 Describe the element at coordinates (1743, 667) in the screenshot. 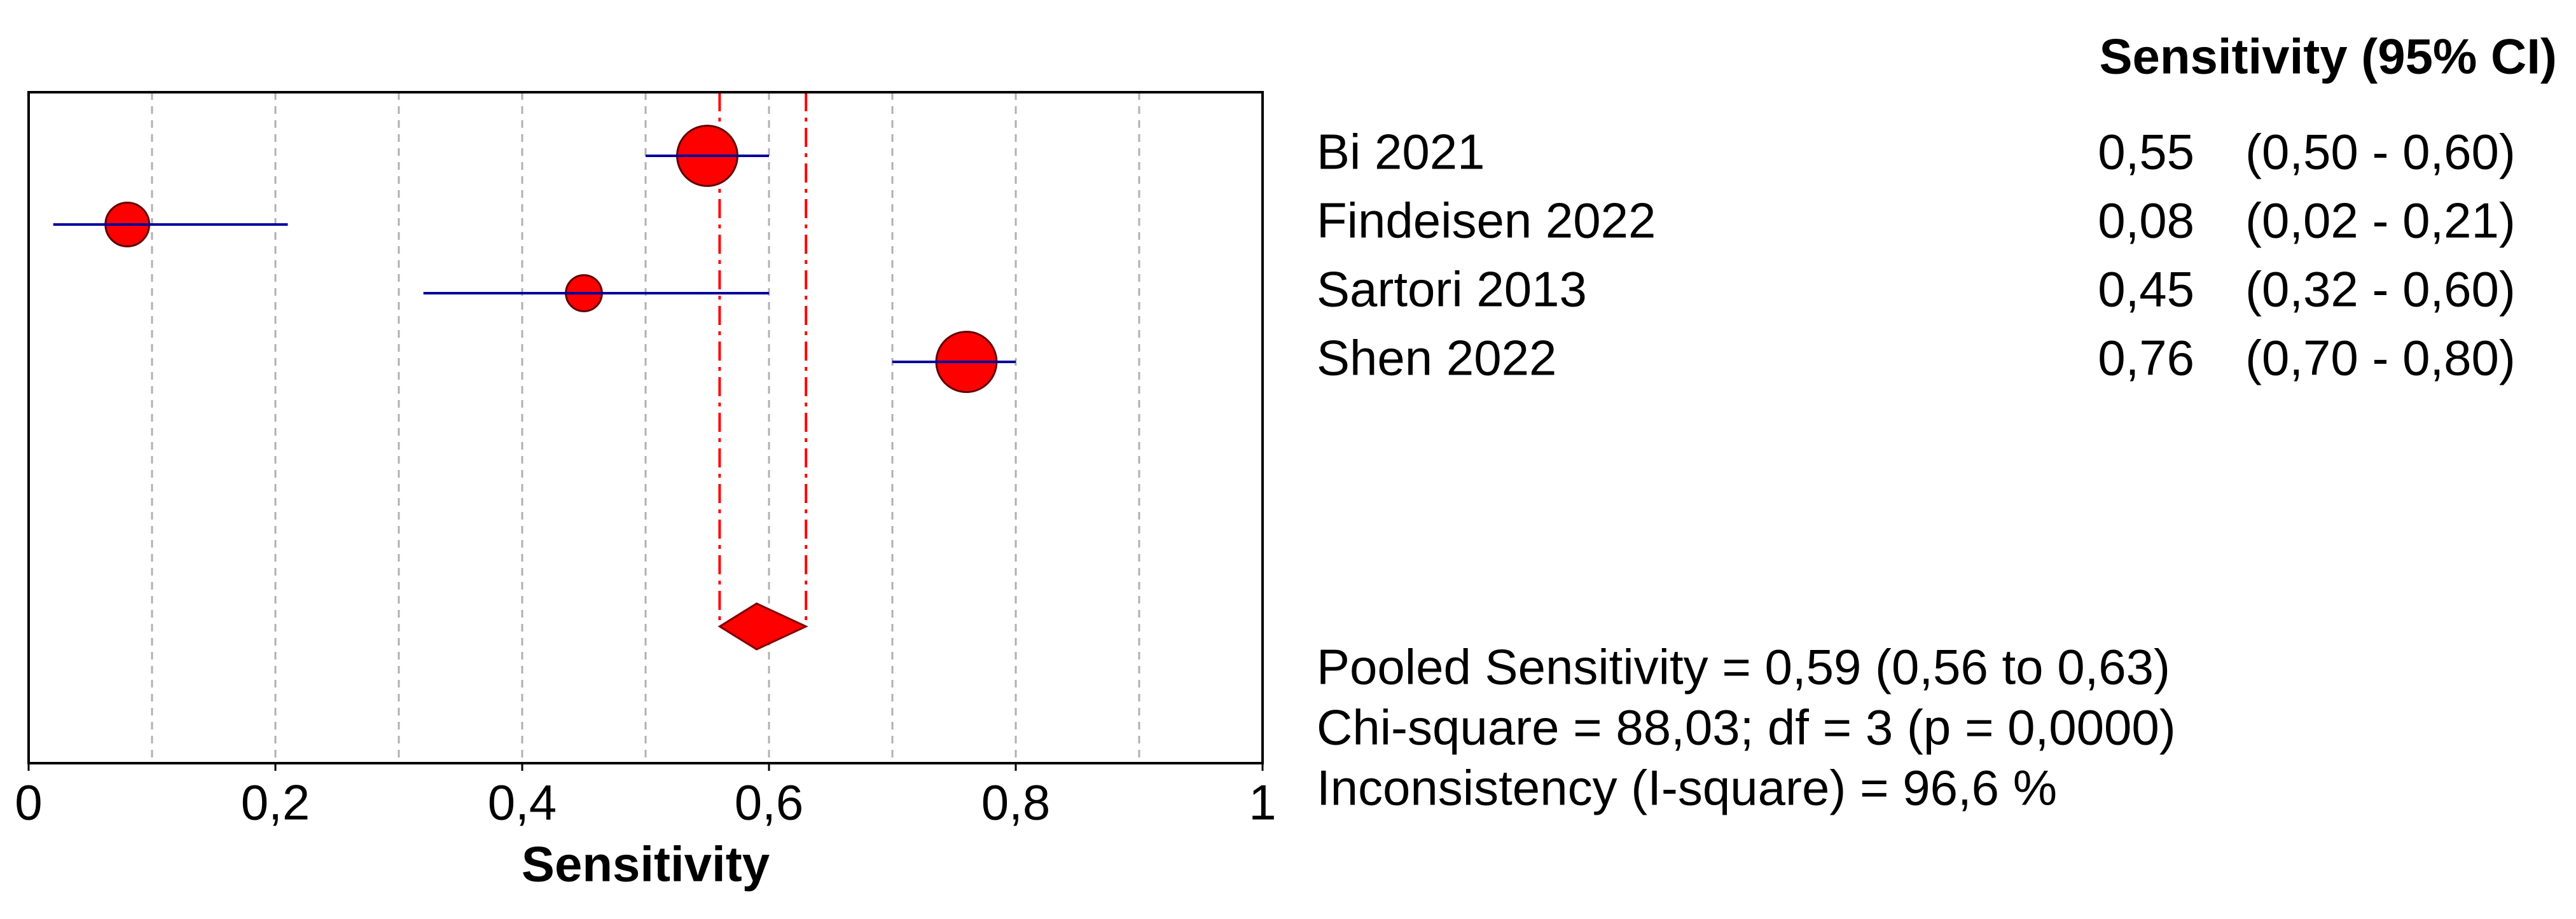

I see `pooled-label: Pooled Sensitivity = 0,59 (0,56 to 0,63)` at that location.